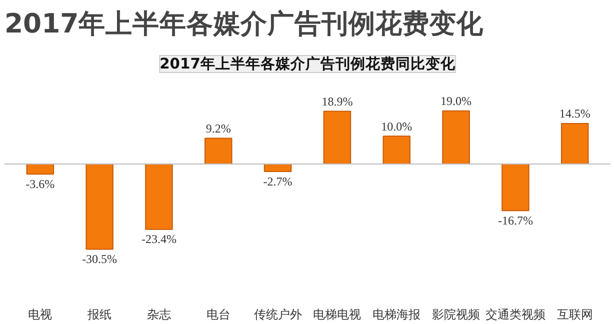 This screenshot has width=614, height=324. Describe the element at coordinates (40, 183) in the screenshot. I see `data-label: -3.6%` at that location.